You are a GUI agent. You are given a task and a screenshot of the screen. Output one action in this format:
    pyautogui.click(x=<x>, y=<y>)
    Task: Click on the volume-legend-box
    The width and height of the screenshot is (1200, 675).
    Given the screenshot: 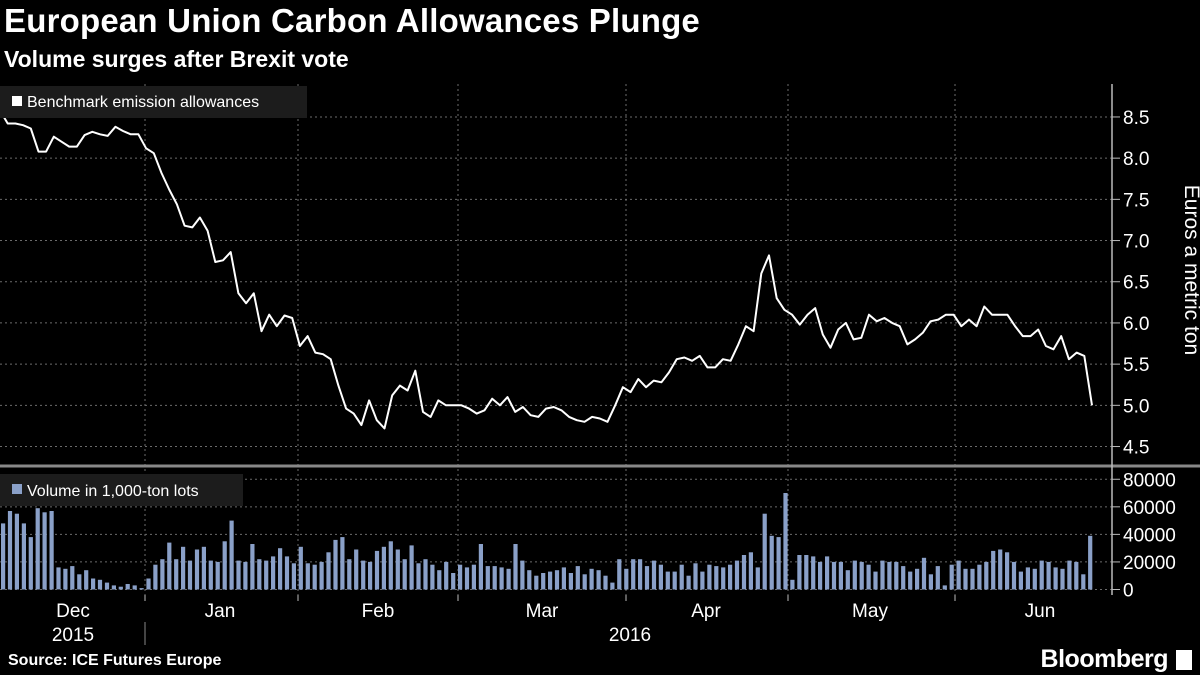 What is the action you would take?
    pyautogui.click(x=121, y=490)
    